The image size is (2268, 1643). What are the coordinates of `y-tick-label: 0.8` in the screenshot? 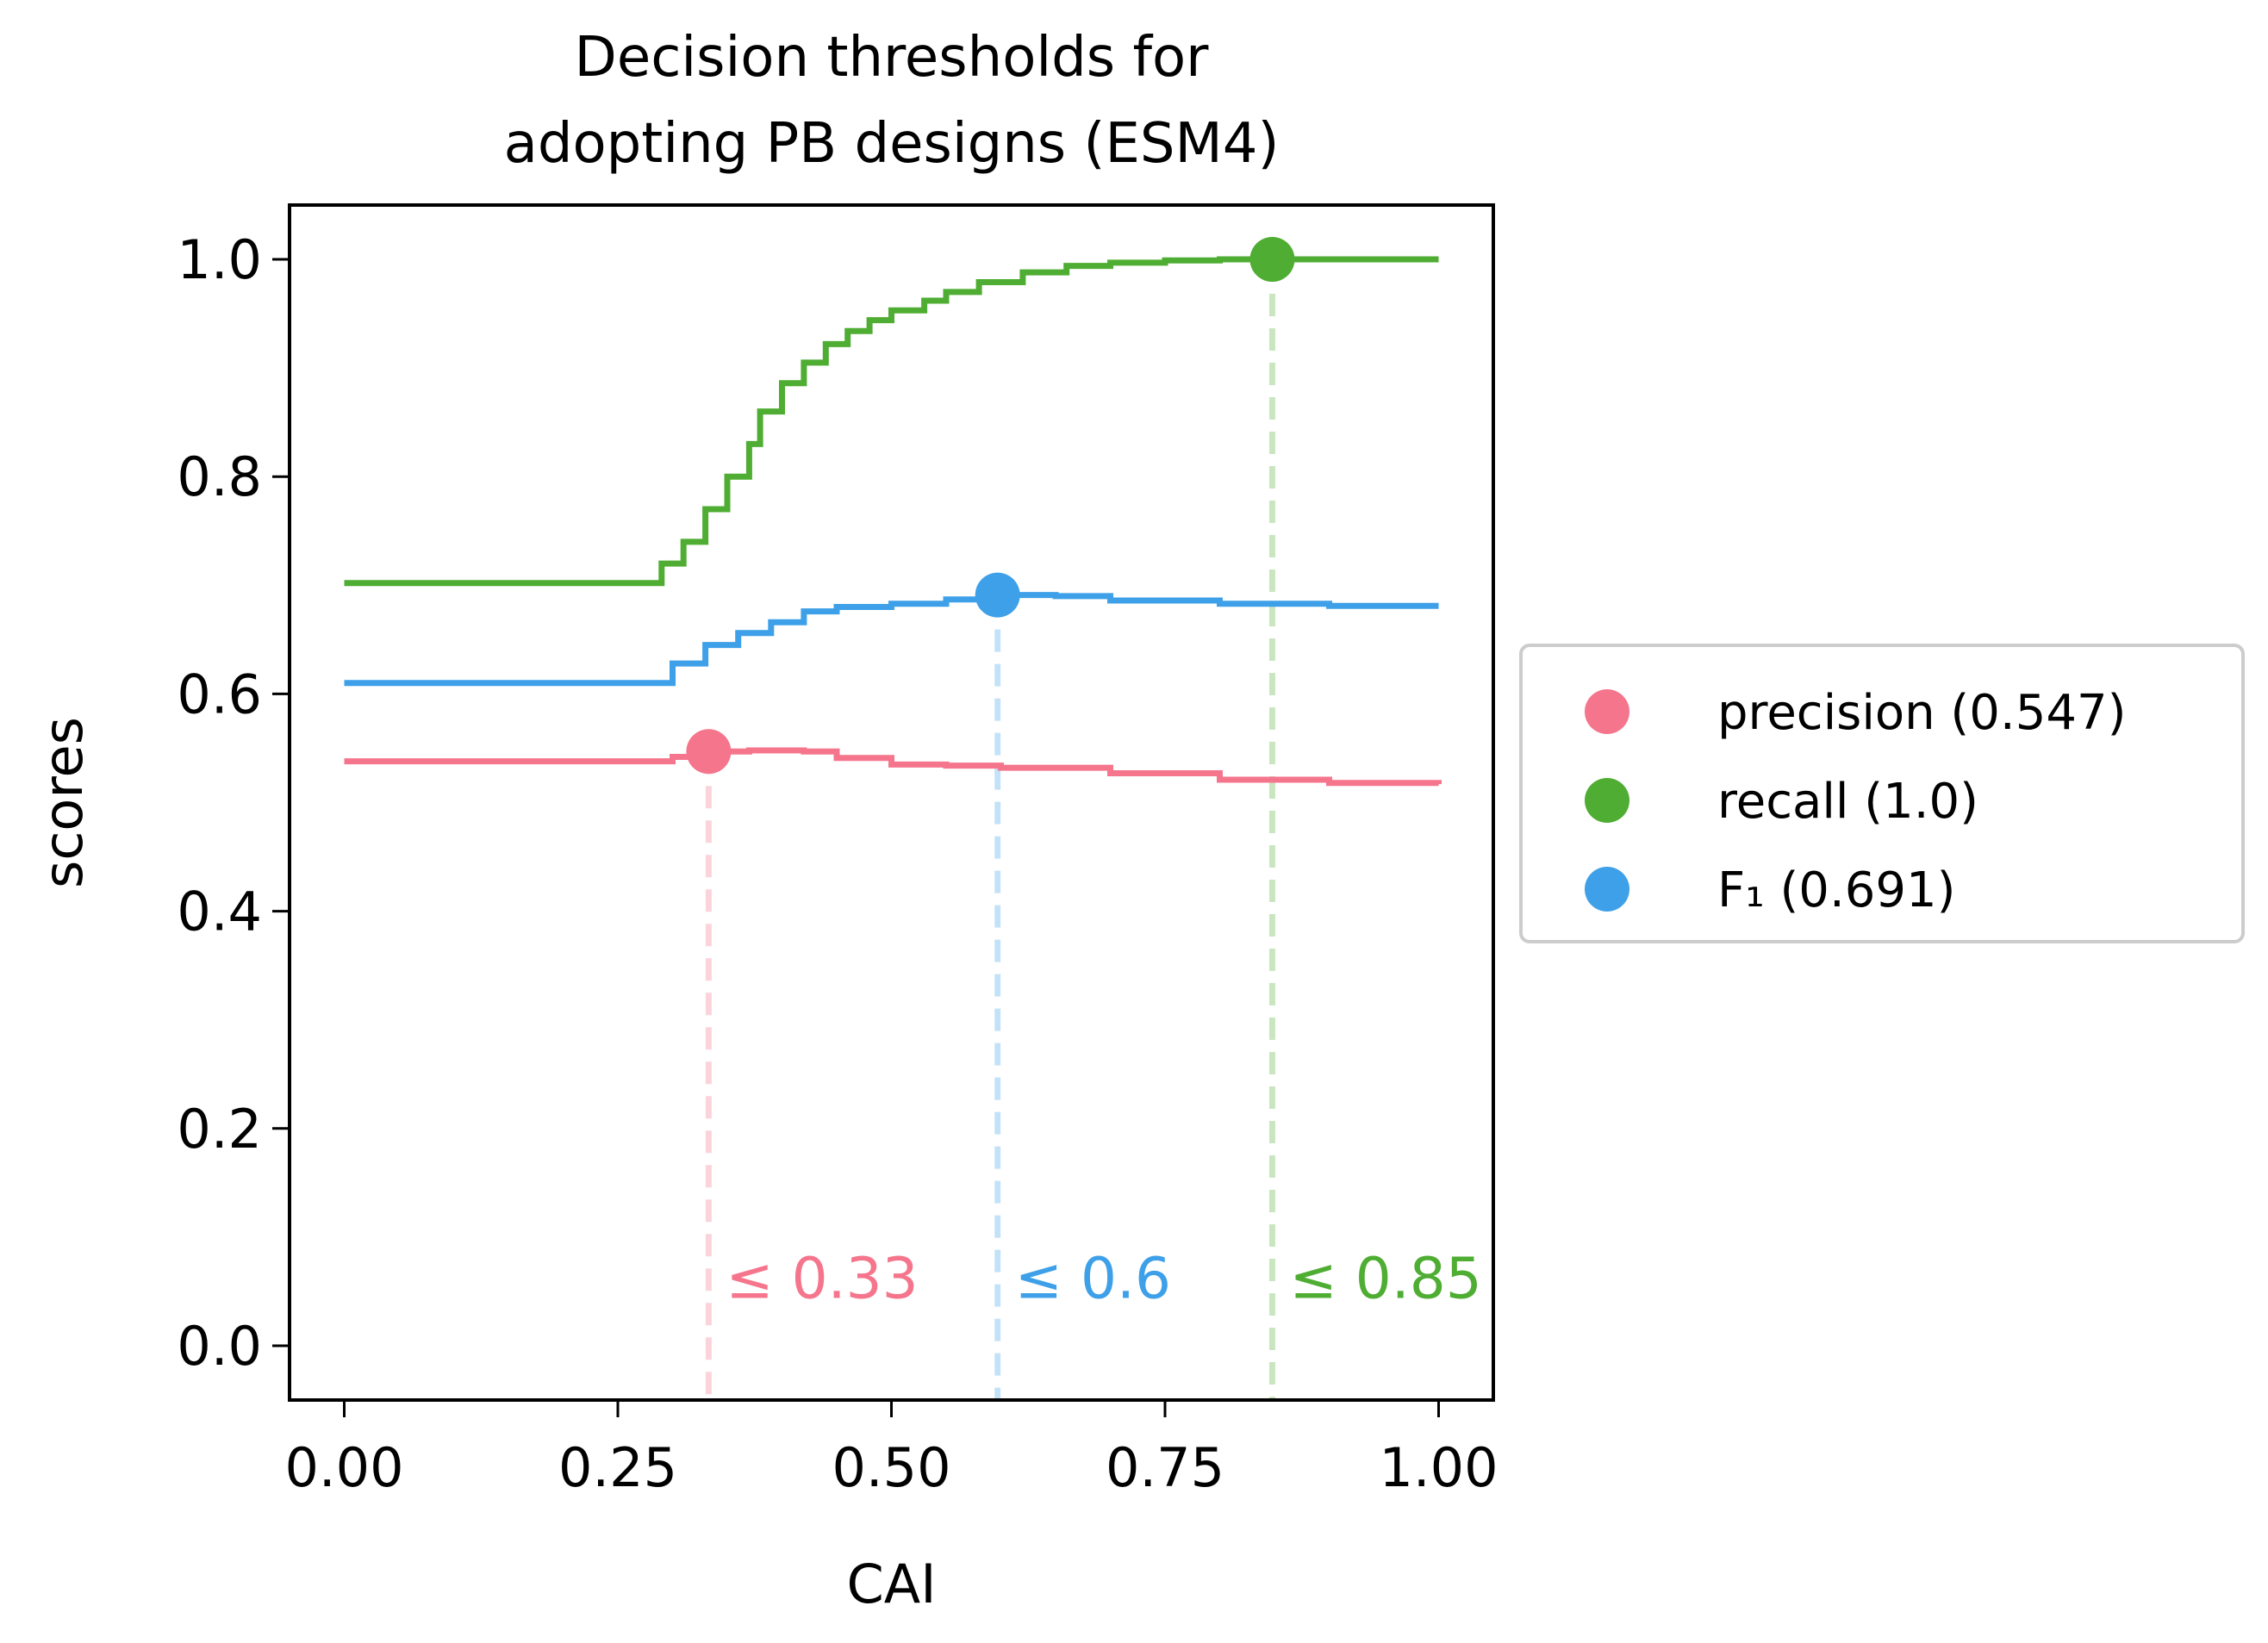 It's located at (219, 476).